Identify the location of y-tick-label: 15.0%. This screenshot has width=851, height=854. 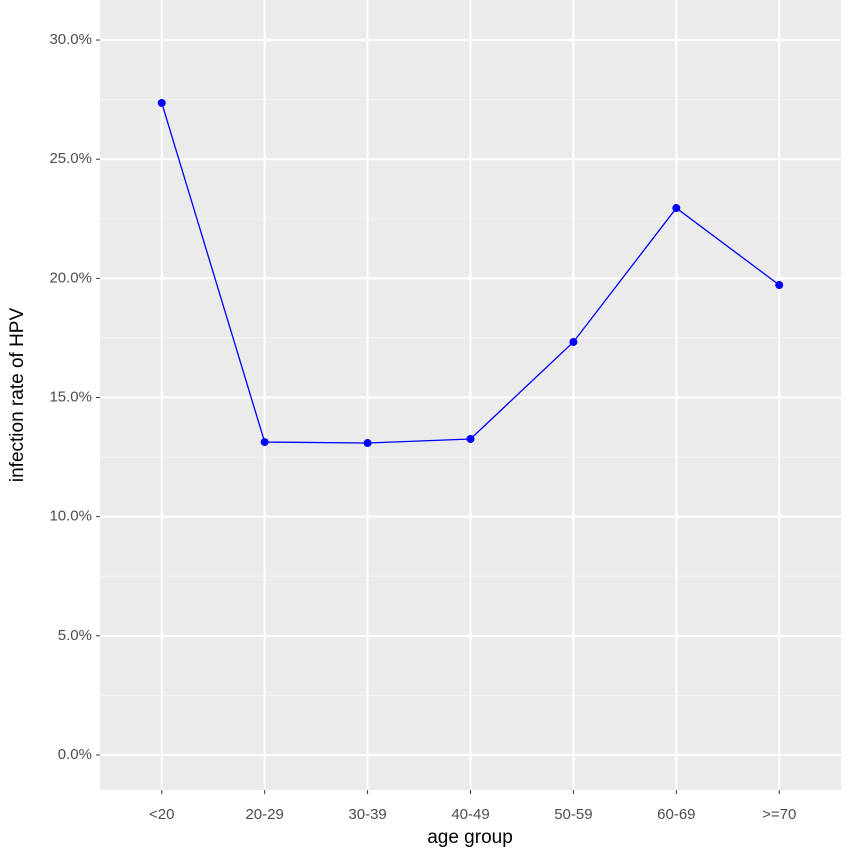
(70, 396).